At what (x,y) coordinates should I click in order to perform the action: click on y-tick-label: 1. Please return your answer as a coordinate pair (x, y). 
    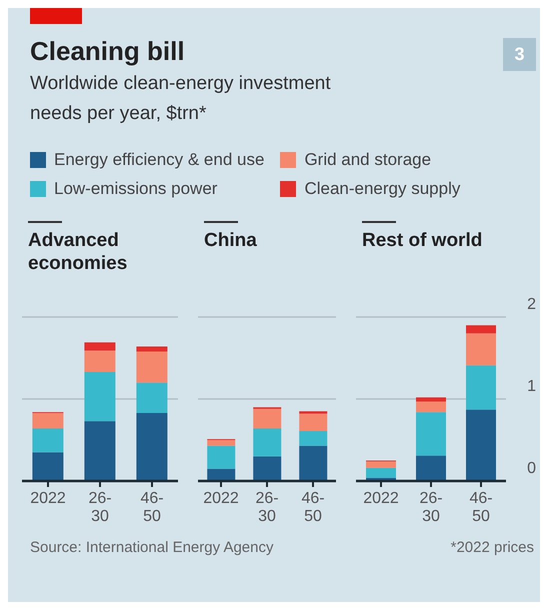
    Looking at the image, I should click on (531, 386).